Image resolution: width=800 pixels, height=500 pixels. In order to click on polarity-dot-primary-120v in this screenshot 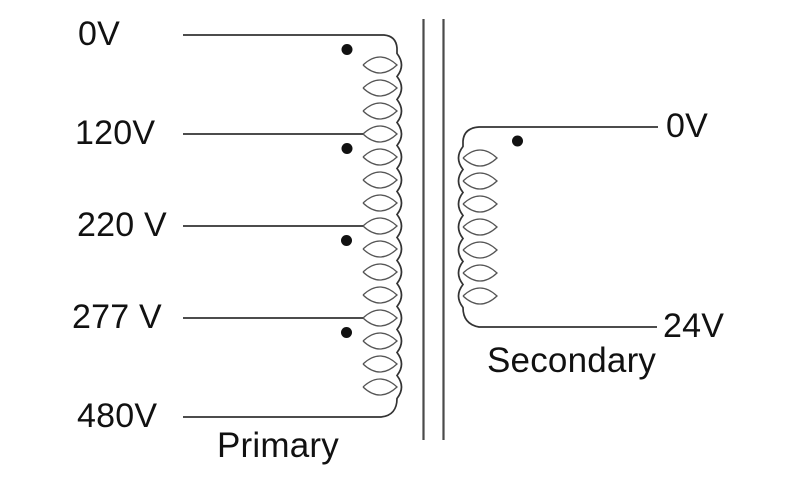, I will do `click(347, 148)`.